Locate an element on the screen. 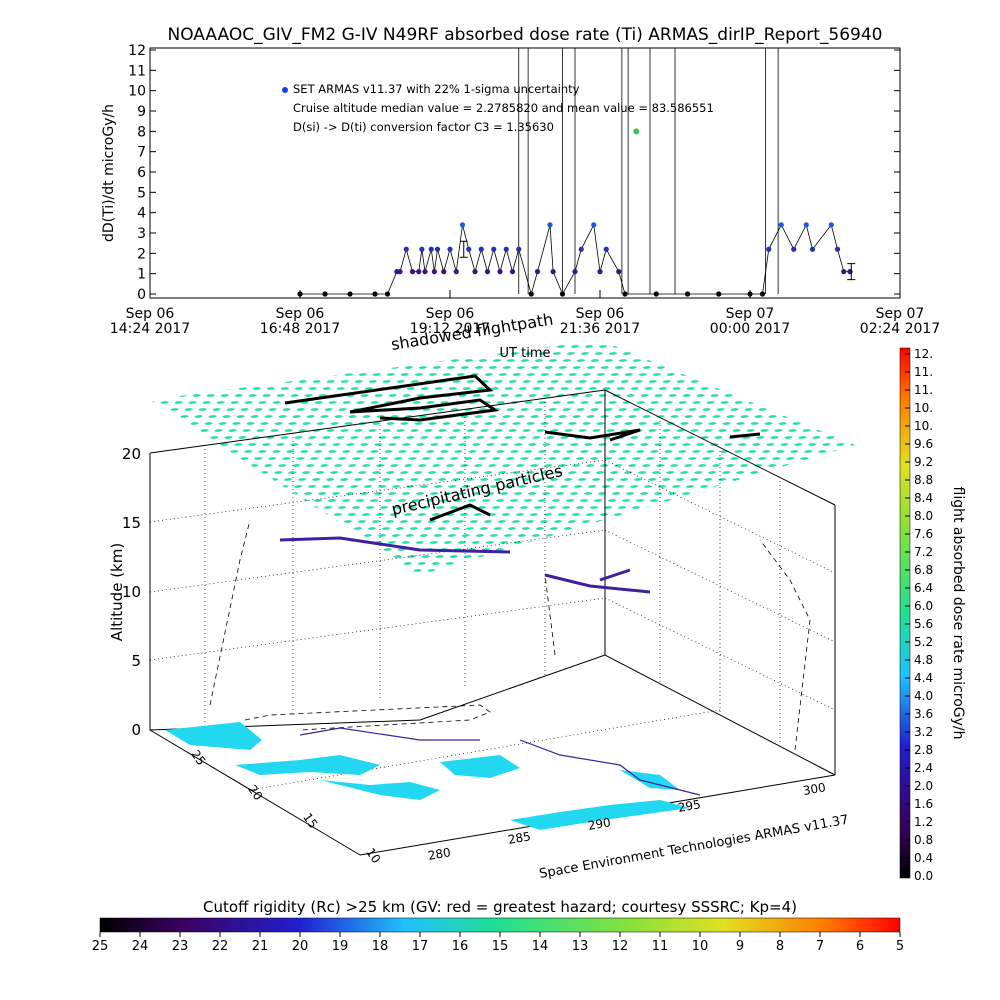 Image resolution: width=1000 pixels, height=1000 pixels. z-tick-label: 0 is located at coordinates (136, 730).